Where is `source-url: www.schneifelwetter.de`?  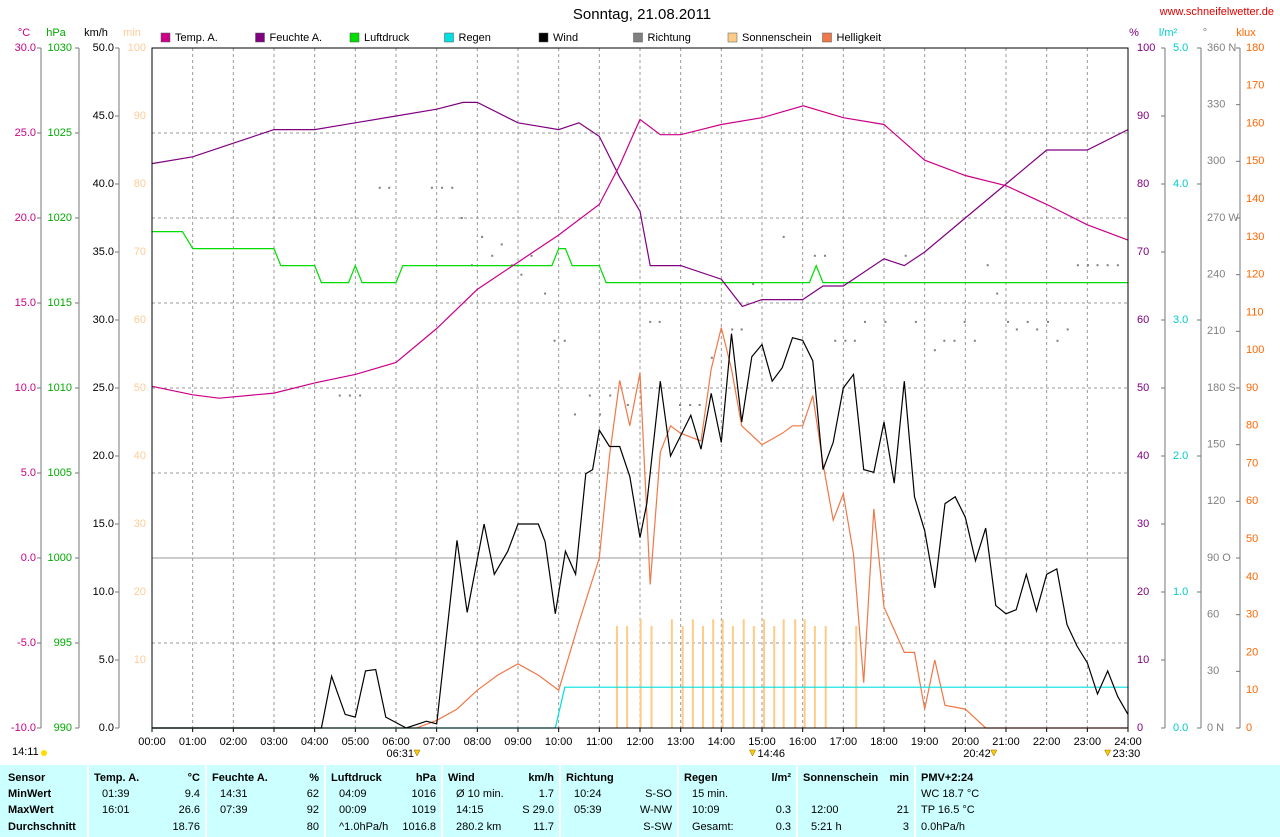 source-url: www.schneifelwetter.de is located at coordinates (1216, 12).